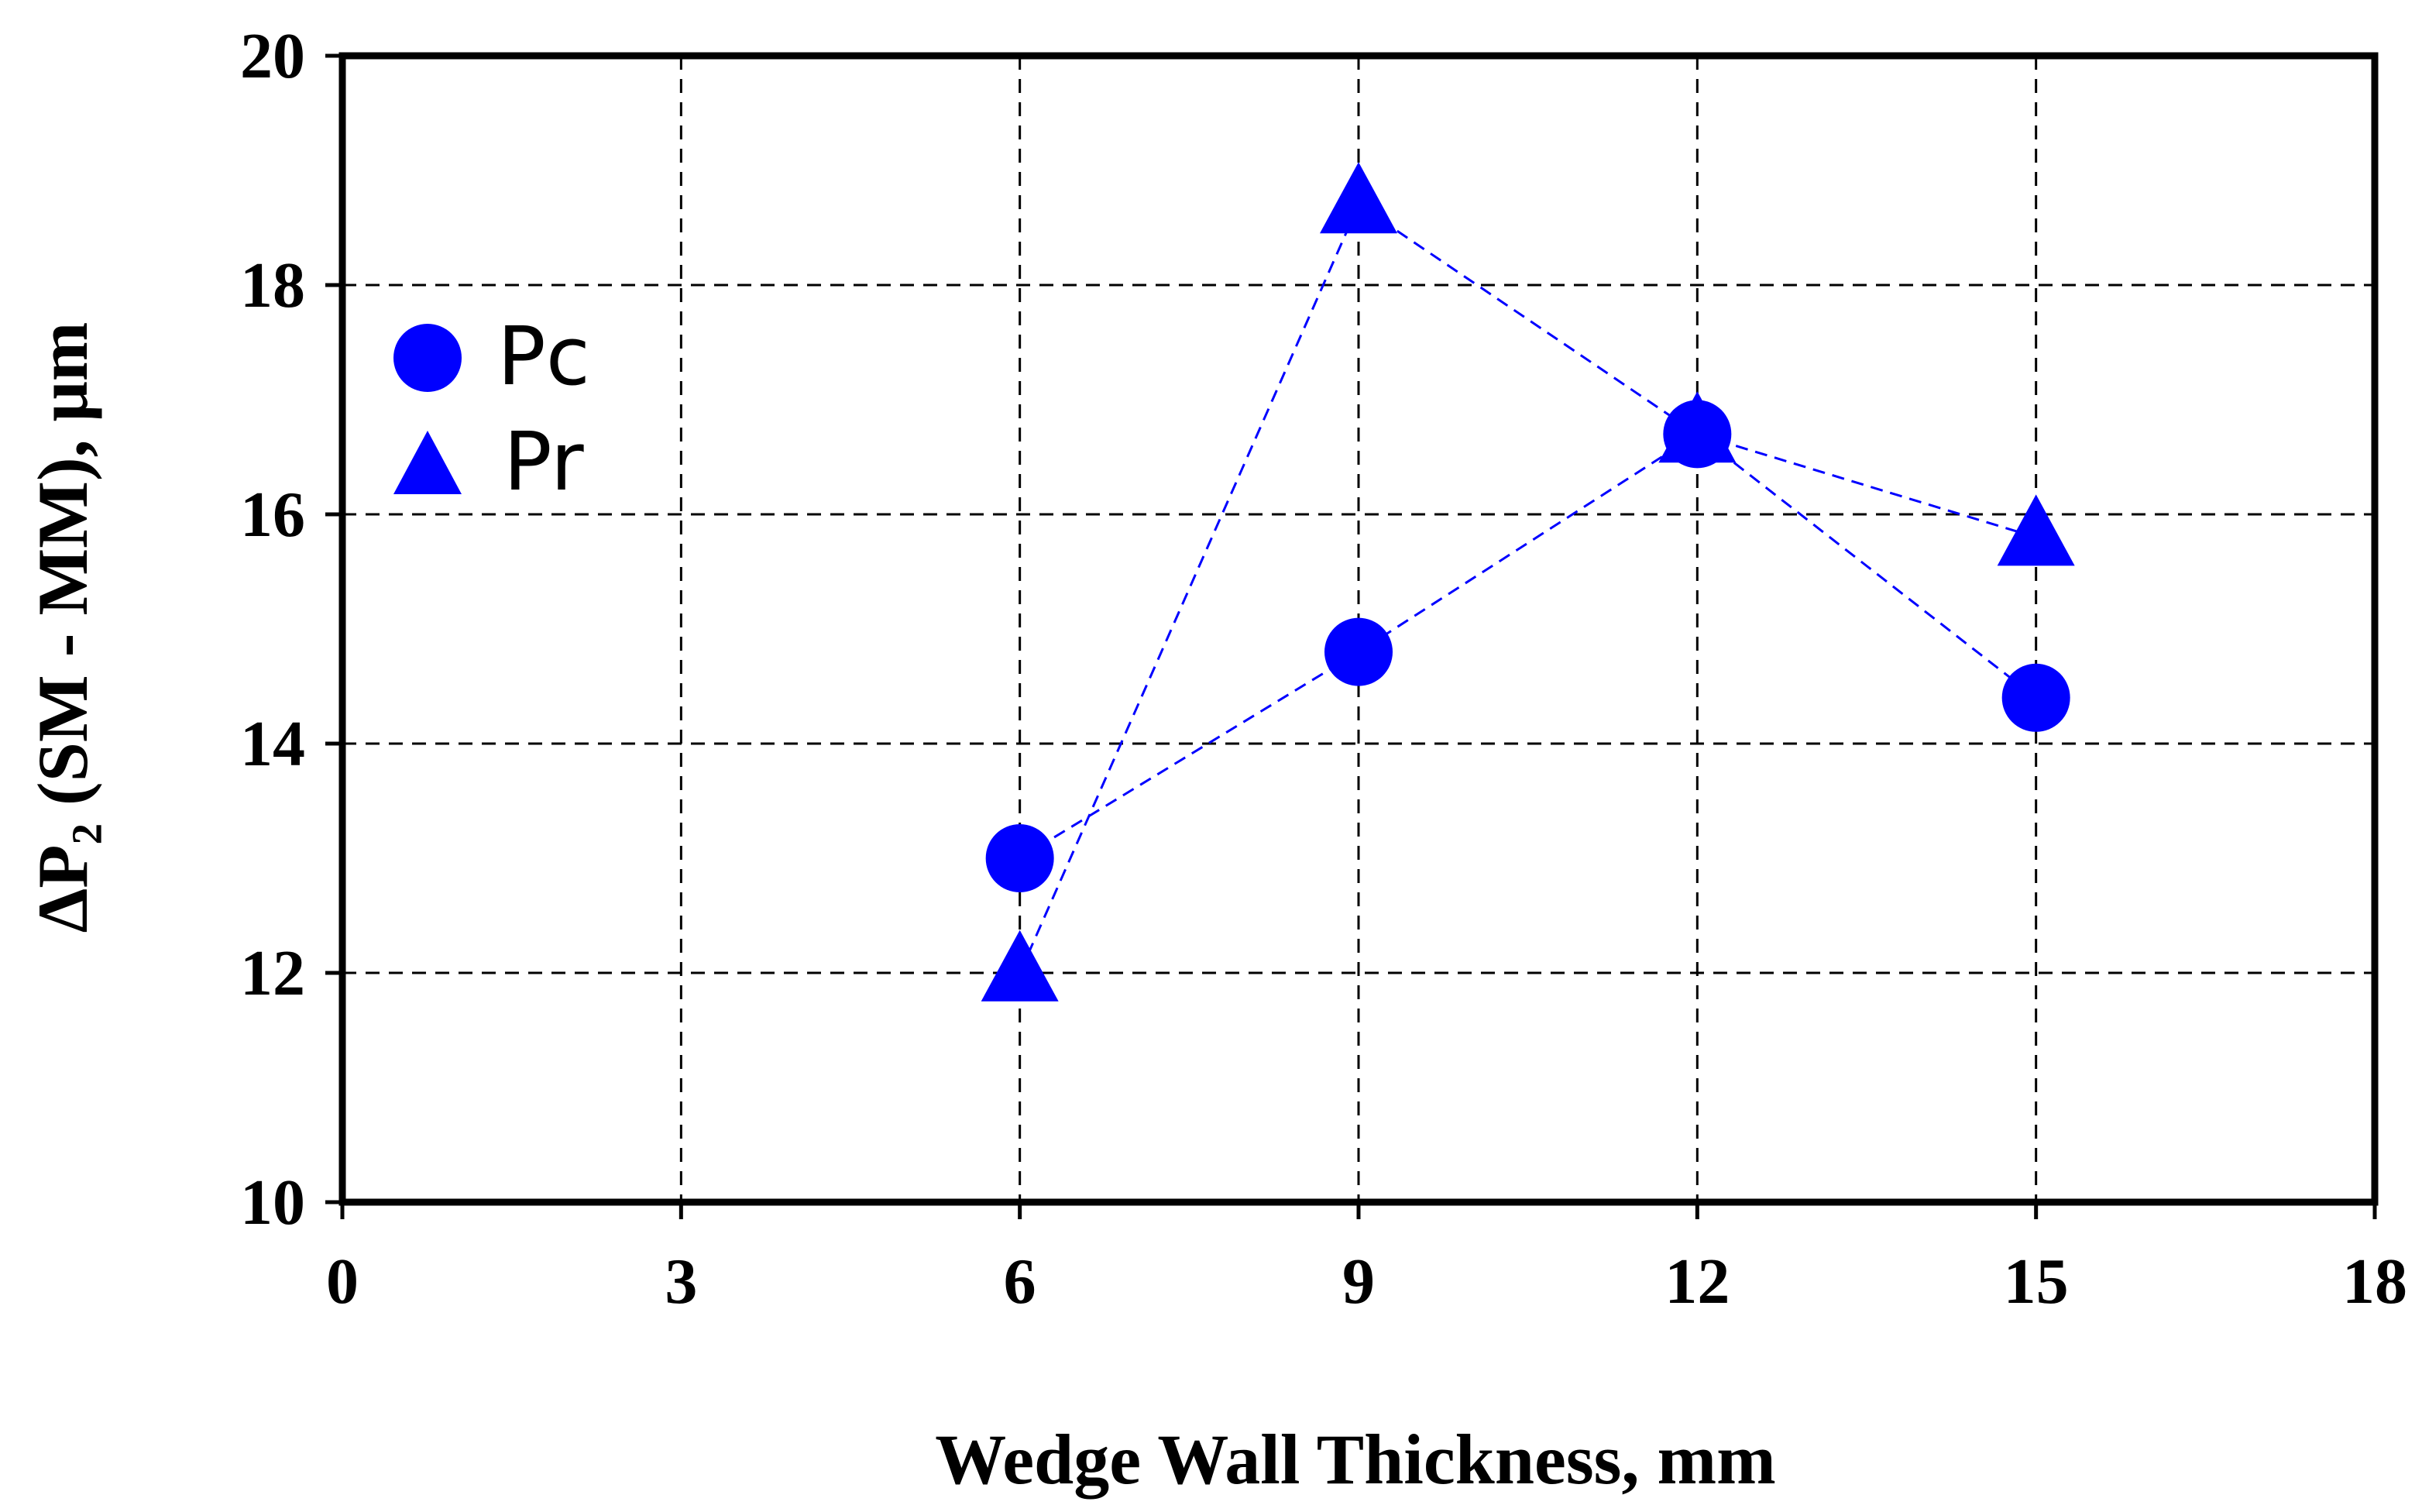 The height and width of the screenshot is (1512, 2422). Describe the element at coordinates (272, 973) in the screenshot. I see `y-tick-label: 12` at that location.